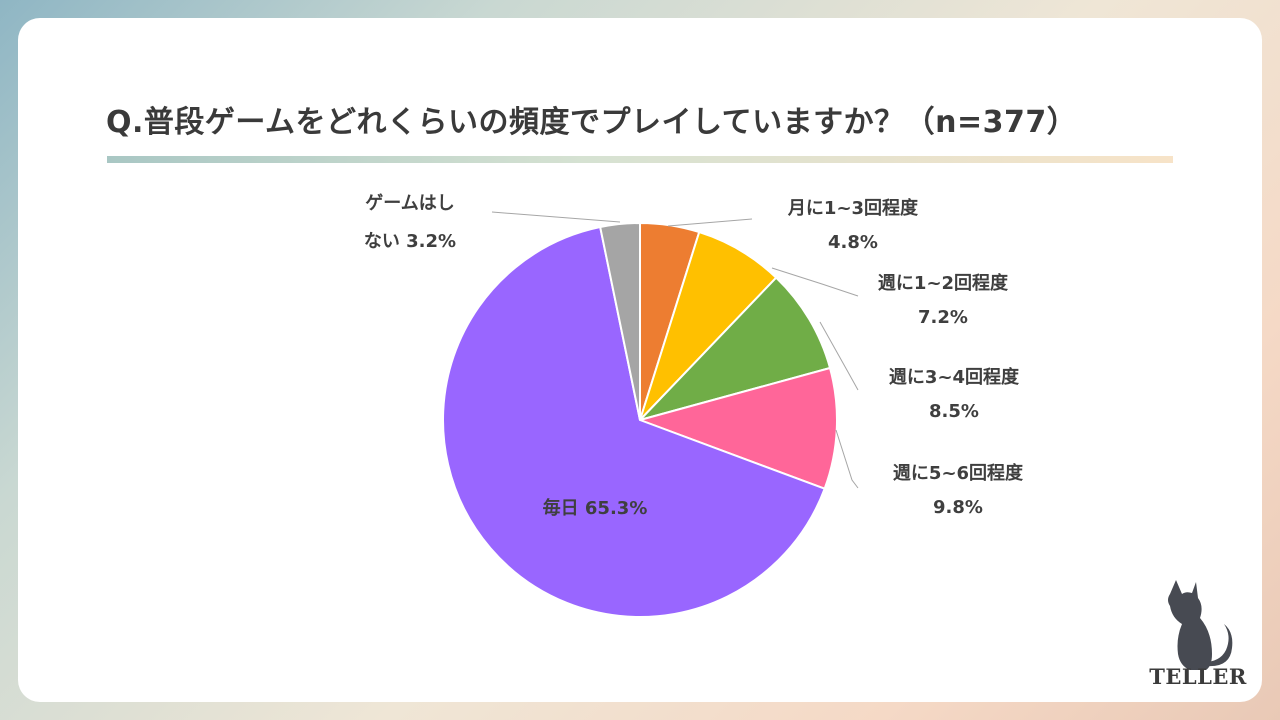 Image resolution: width=1280 pixels, height=720 pixels. What do you see at coordinates (1198, 676) in the screenshot?
I see `brand-logo-text: TELLER` at bounding box center [1198, 676].